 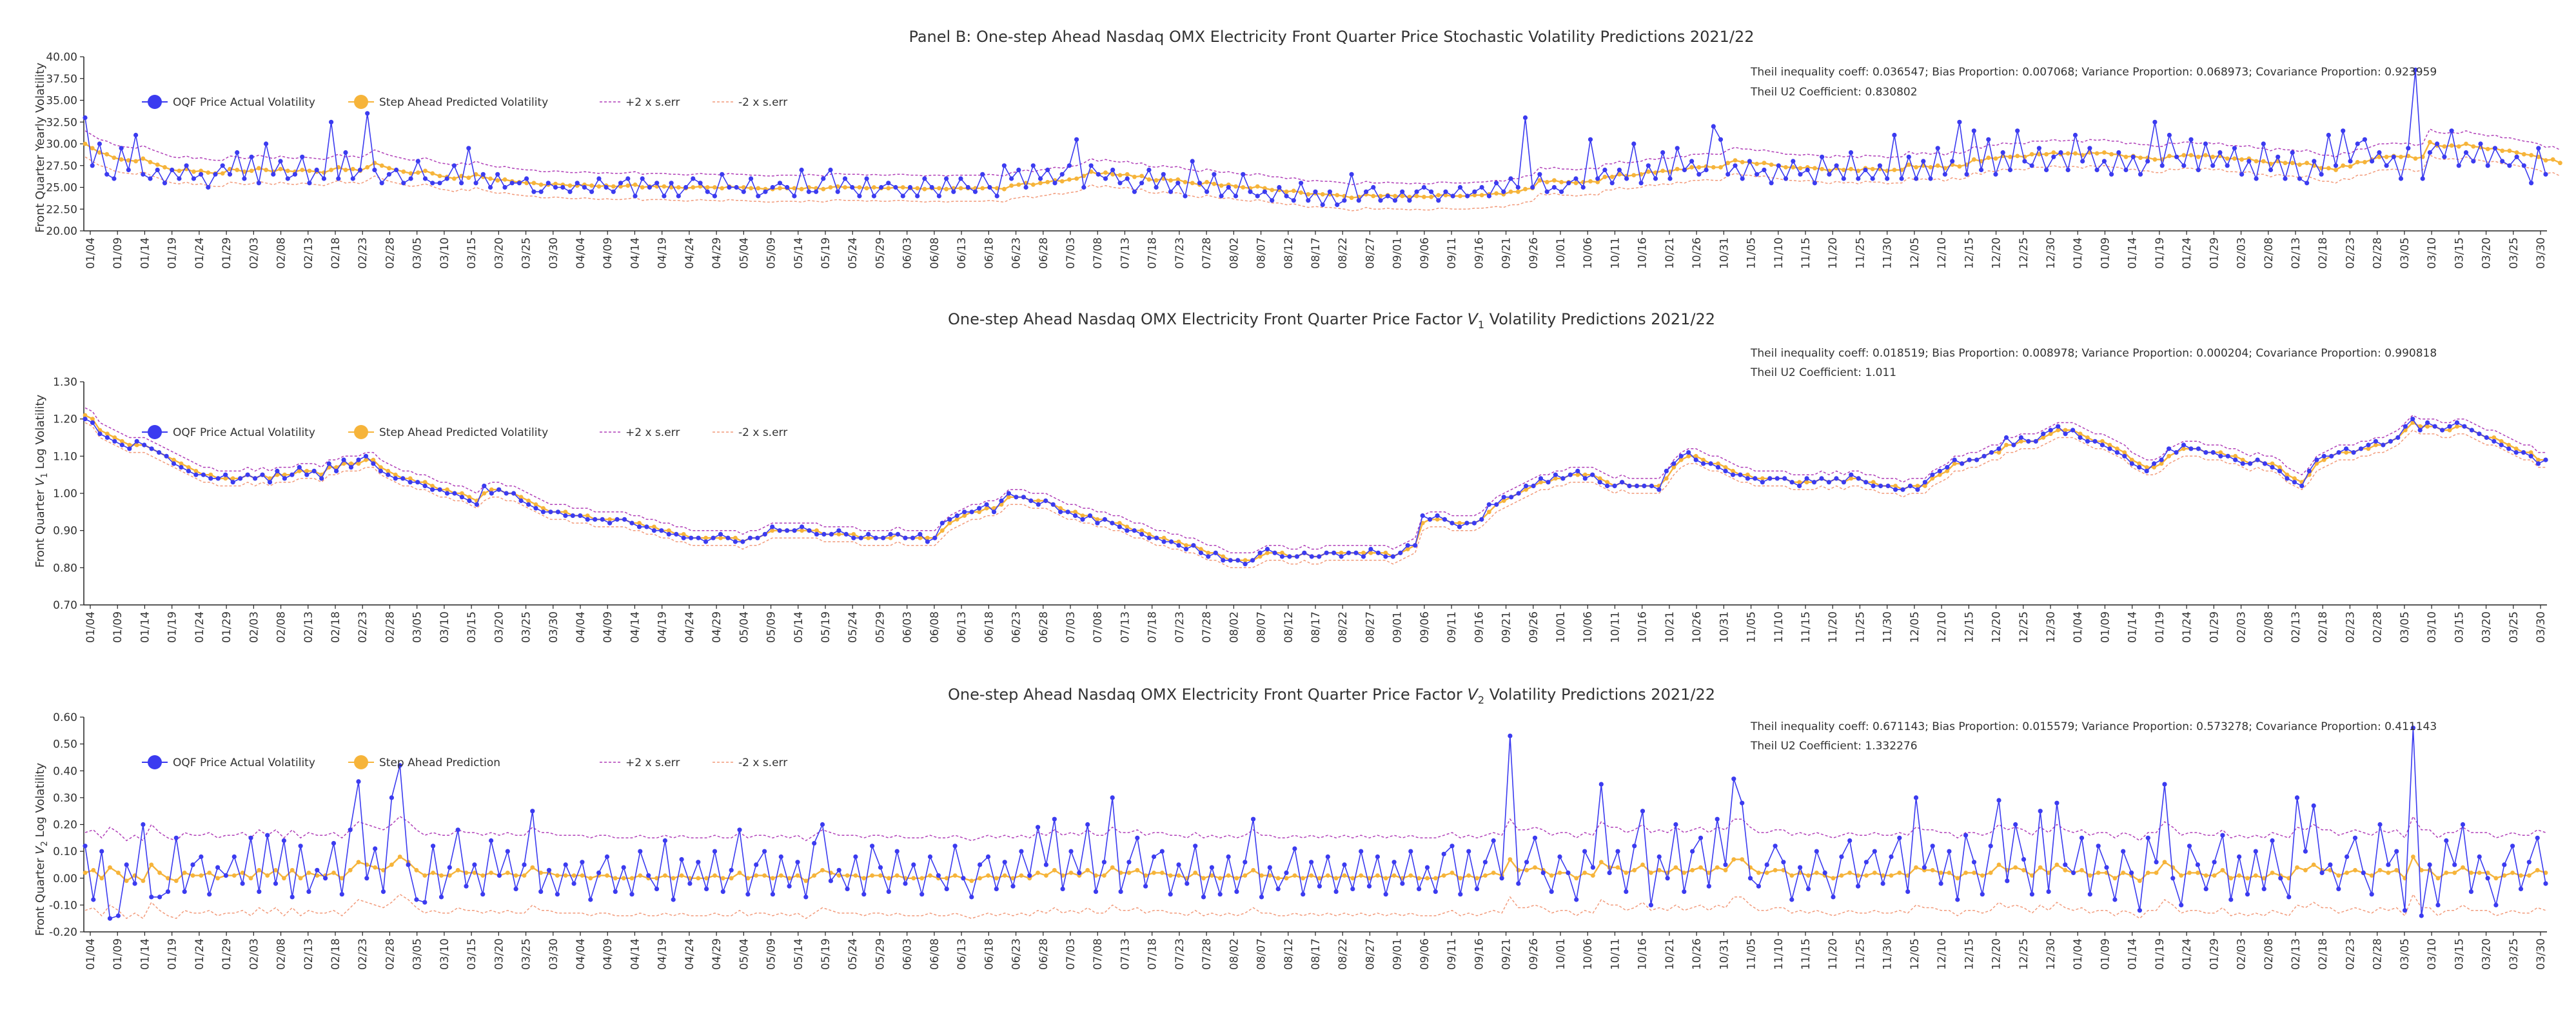 What do you see at coordinates (826, 253) in the screenshot?
I see `x-tick-label: 05/19` at bounding box center [826, 253].